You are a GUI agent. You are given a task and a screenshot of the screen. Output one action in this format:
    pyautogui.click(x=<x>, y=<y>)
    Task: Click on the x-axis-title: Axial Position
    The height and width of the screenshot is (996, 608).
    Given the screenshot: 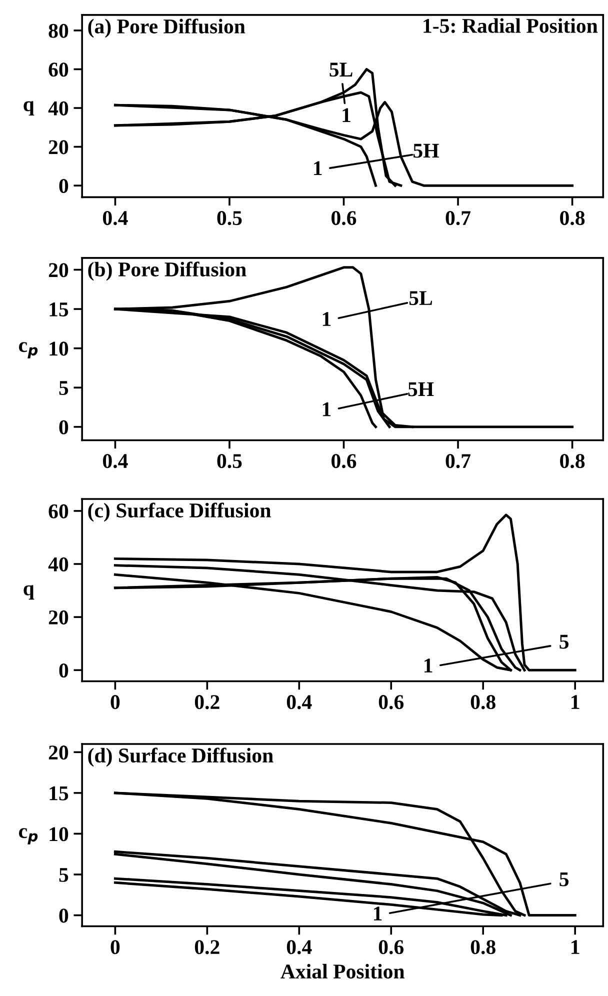 What is the action you would take?
    pyautogui.click(x=342, y=971)
    